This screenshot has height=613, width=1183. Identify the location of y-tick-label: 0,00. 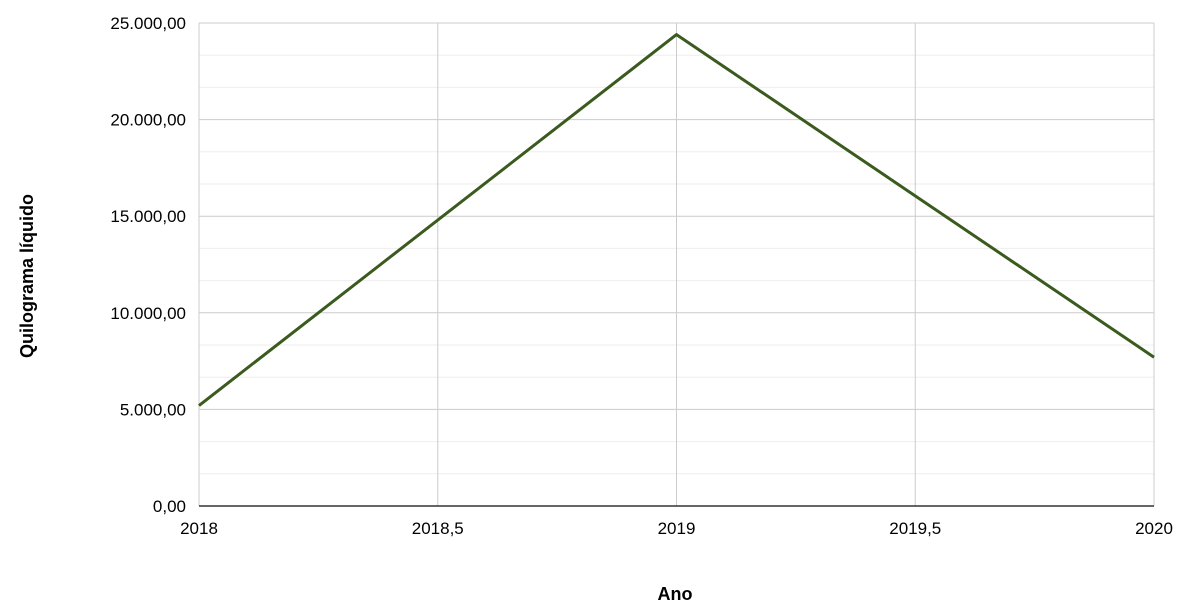
(169, 506).